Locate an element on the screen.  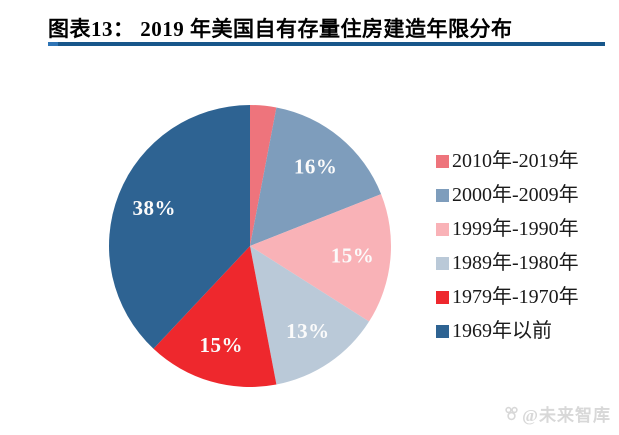
legend-item: 2000年-2009年 is located at coordinates (507, 195).